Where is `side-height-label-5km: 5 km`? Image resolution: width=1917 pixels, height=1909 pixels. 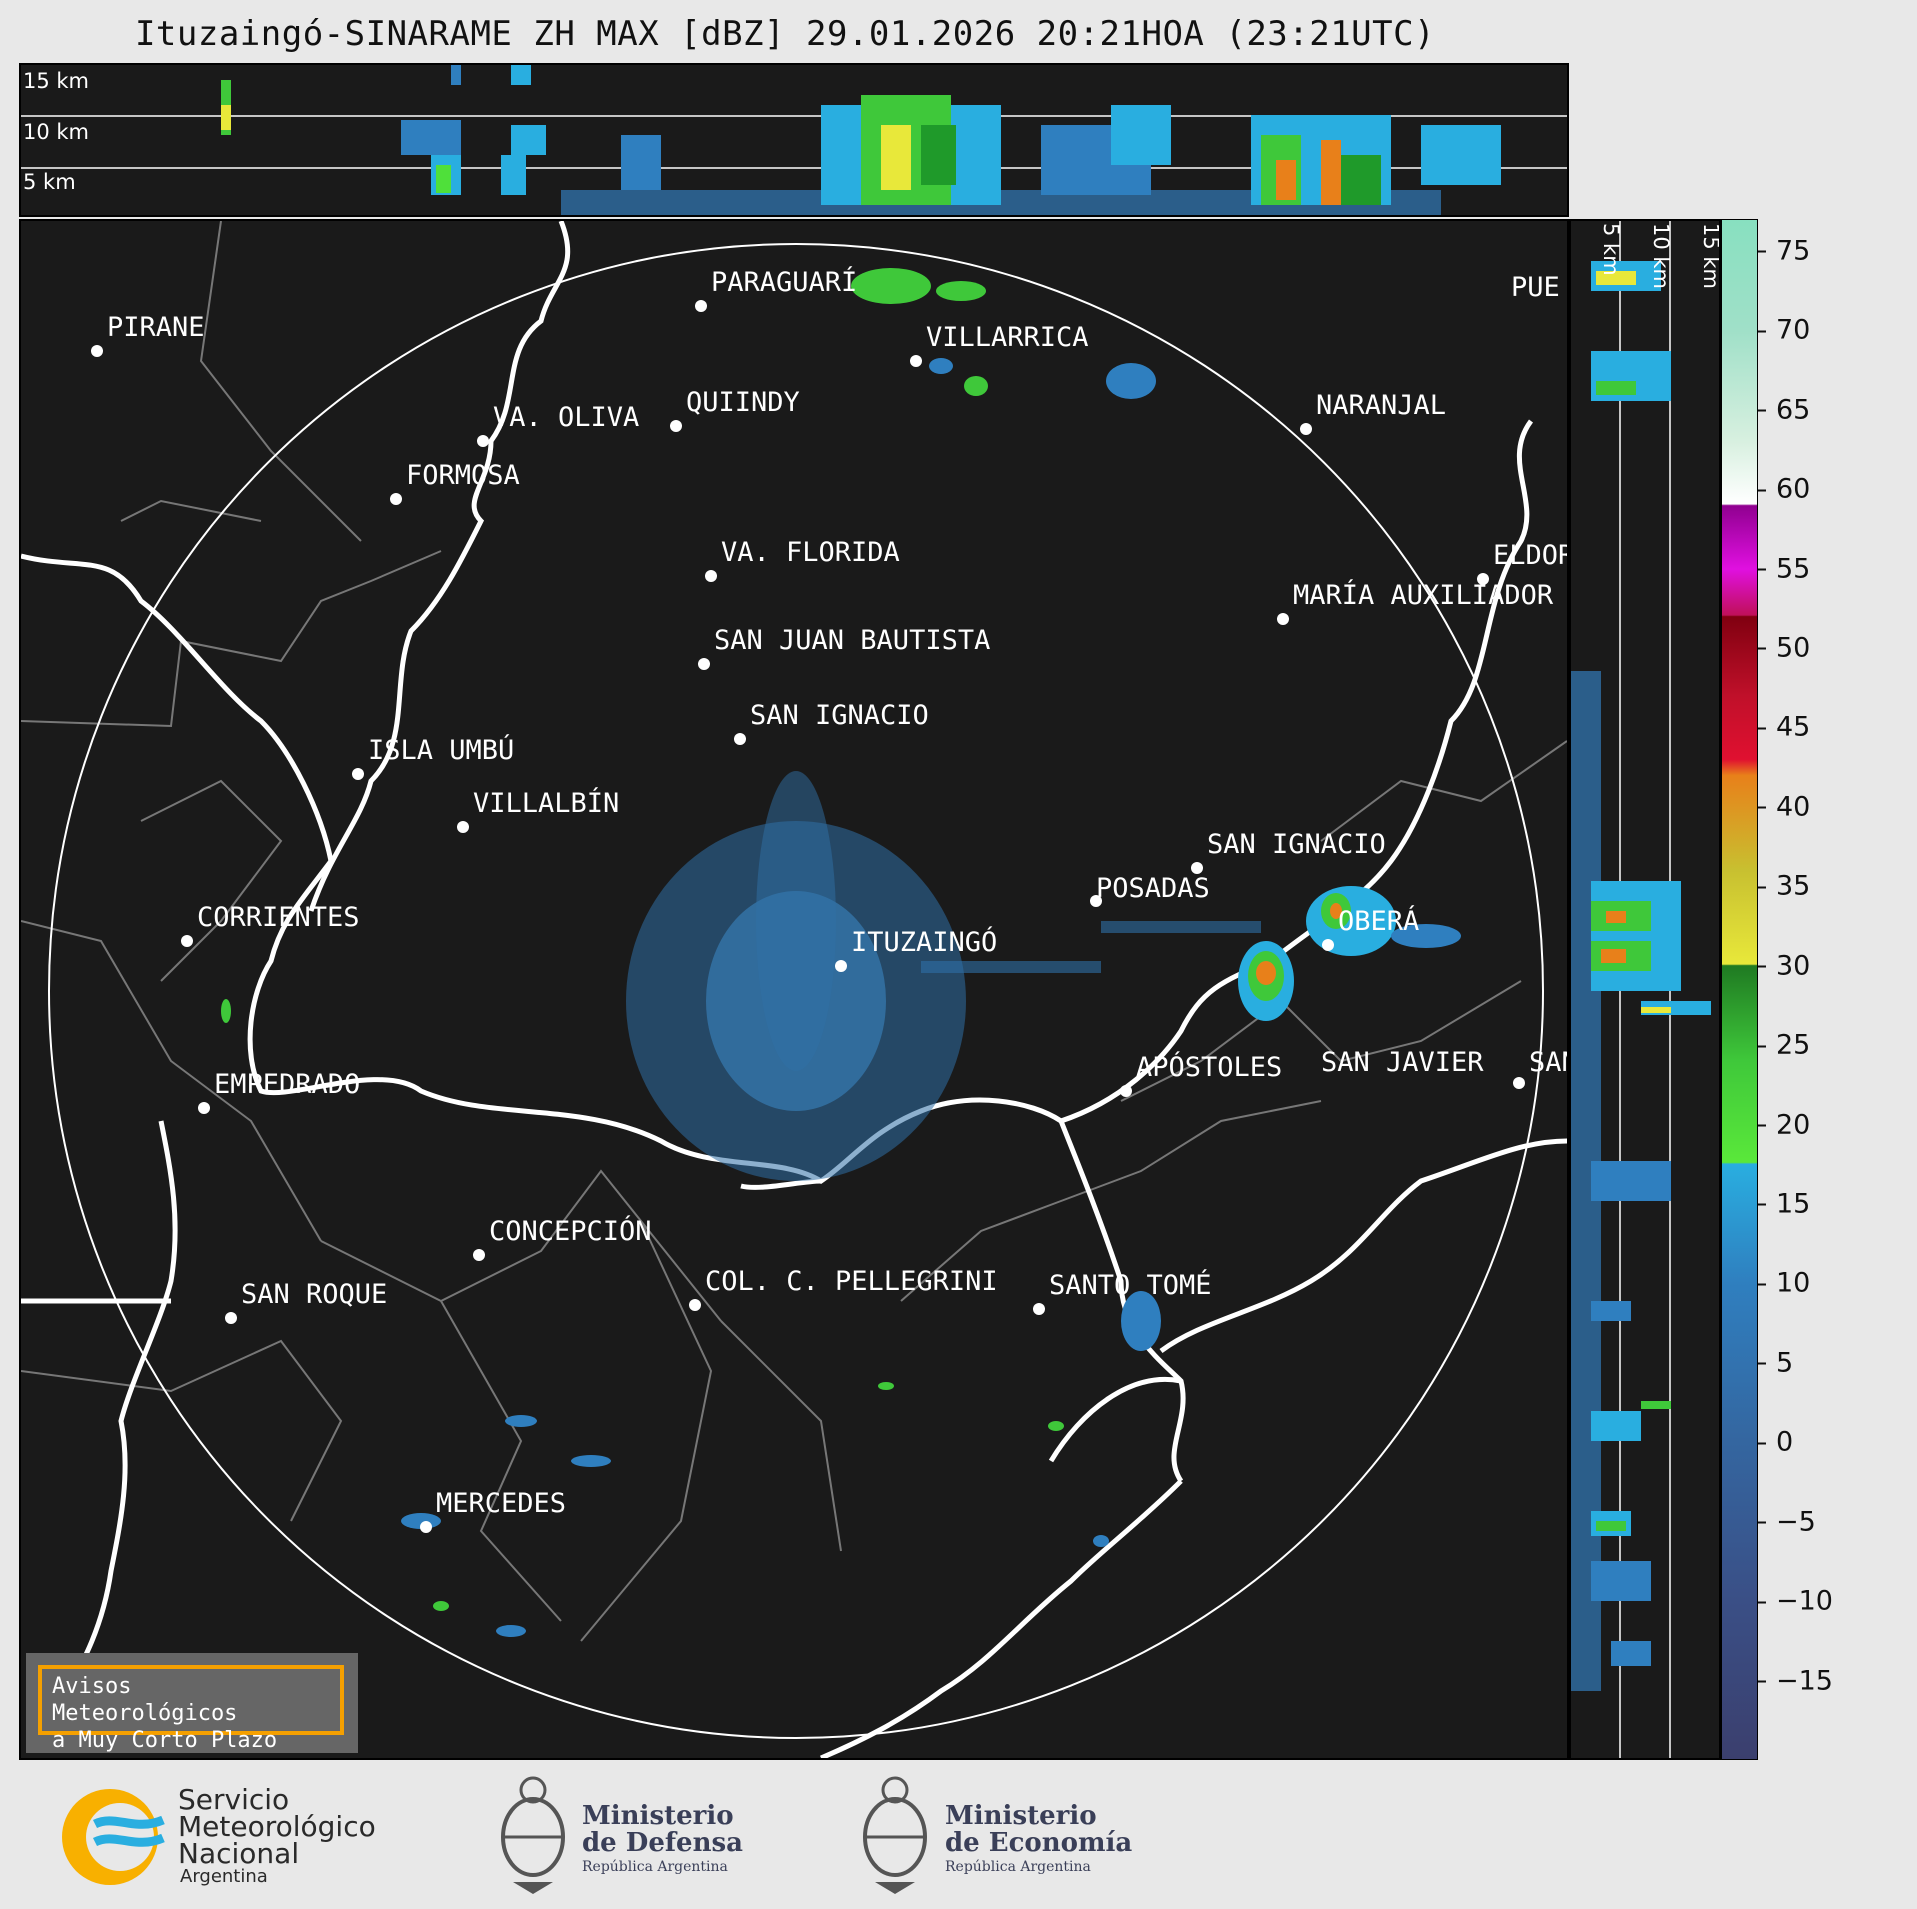 side-height-label-5km: 5 km is located at coordinates (1611, 249).